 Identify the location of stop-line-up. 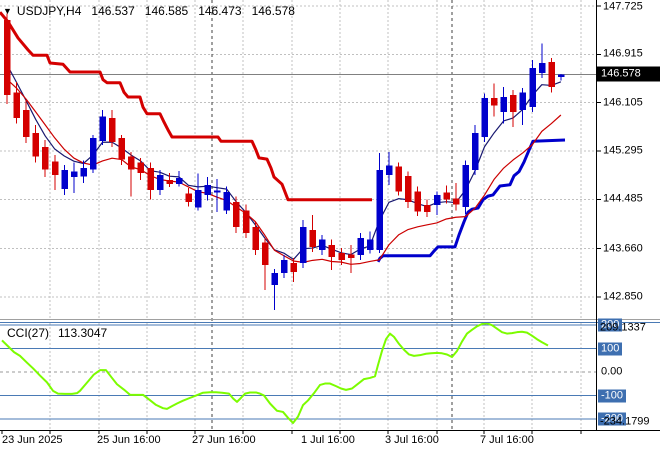
(471, 200).